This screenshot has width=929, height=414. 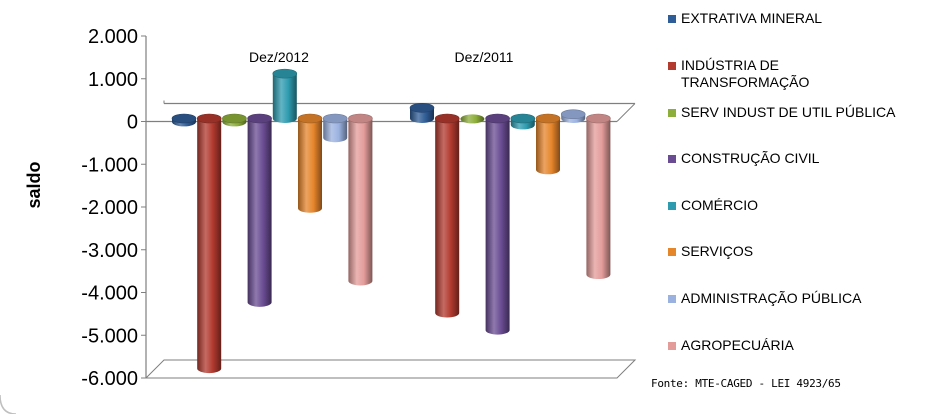 What do you see at coordinates (717, 251) in the screenshot?
I see `legend-label: SERVIÇOS` at bounding box center [717, 251].